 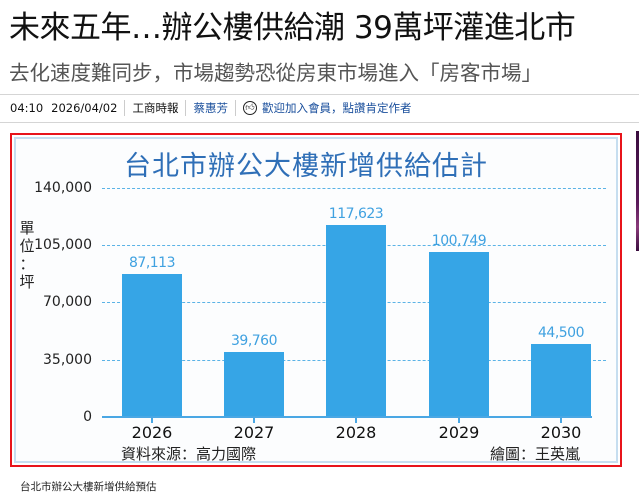 I want to click on chart-title: 台北市辦公大樓新增供給估計, so click(x=306, y=166).